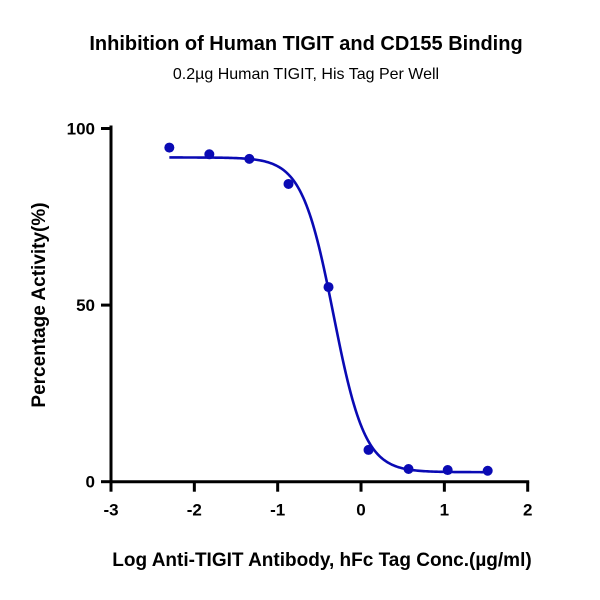  I want to click on x-axis-ticks: -3 -2 -1 0 1 2, so click(317, 500).